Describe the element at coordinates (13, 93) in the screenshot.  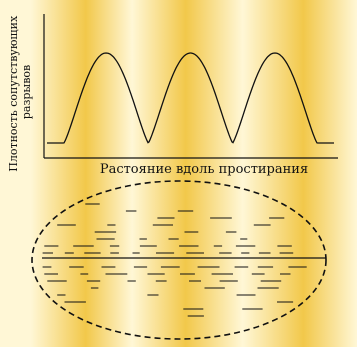
I see `y-axis-label-line1: Плотность сопутствующих` at that location.